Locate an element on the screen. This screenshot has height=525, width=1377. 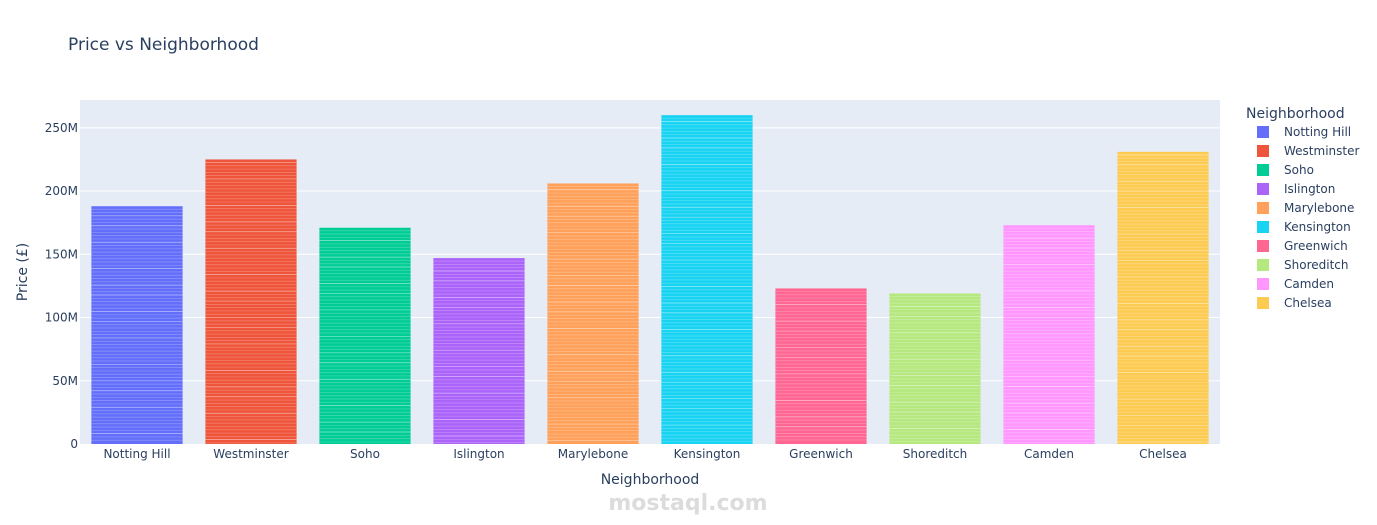
legend-item: Chelsea is located at coordinates (1294, 303).